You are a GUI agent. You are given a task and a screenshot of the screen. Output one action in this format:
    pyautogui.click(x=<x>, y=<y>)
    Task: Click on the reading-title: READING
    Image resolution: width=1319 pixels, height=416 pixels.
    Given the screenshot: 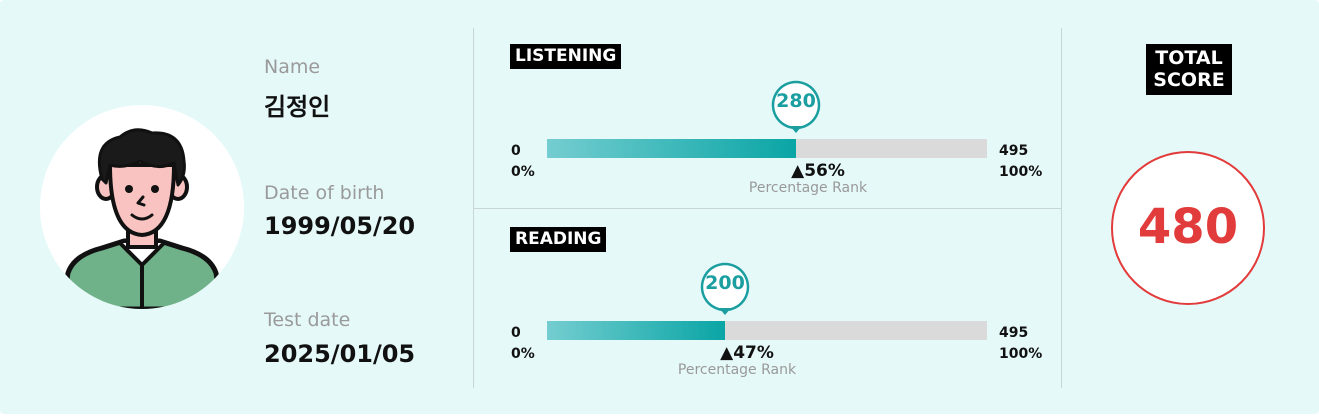 What is the action you would take?
    pyautogui.click(x=558, y=239)
    